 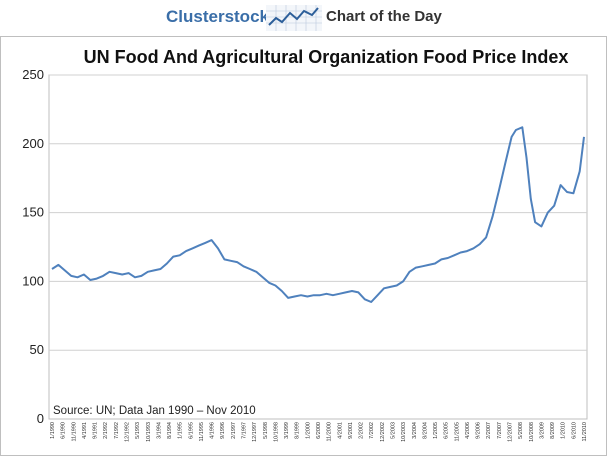 I want to click on x-tick-label: 6/2000, so click(x=319, y=430).